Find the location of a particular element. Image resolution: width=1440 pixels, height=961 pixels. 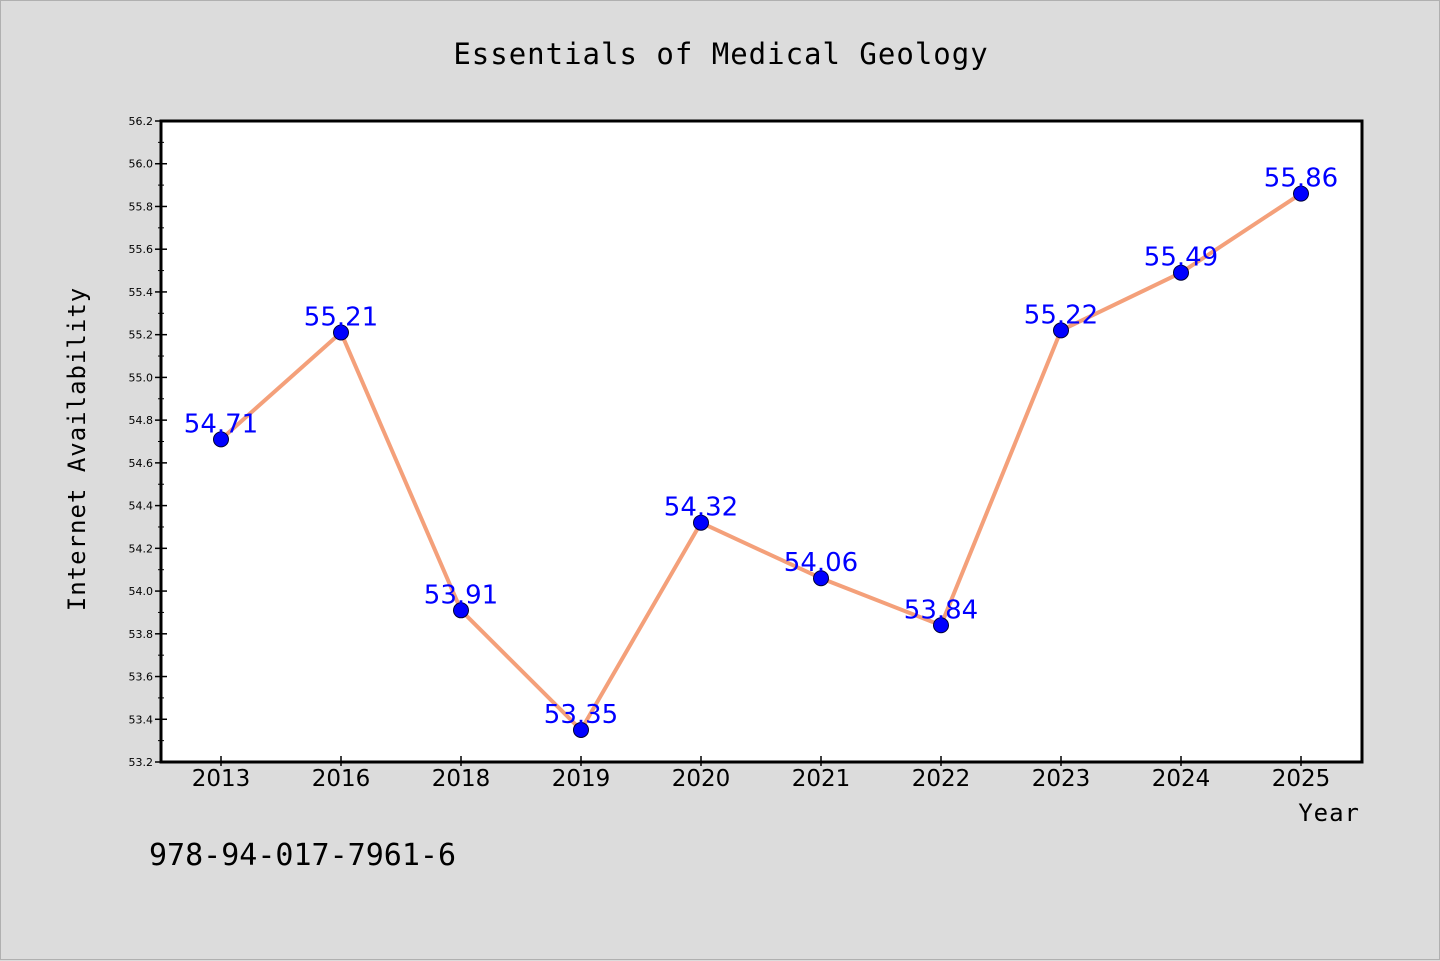

chart-title: Essentials of Medical Geology is located at coordinates (720, 54).